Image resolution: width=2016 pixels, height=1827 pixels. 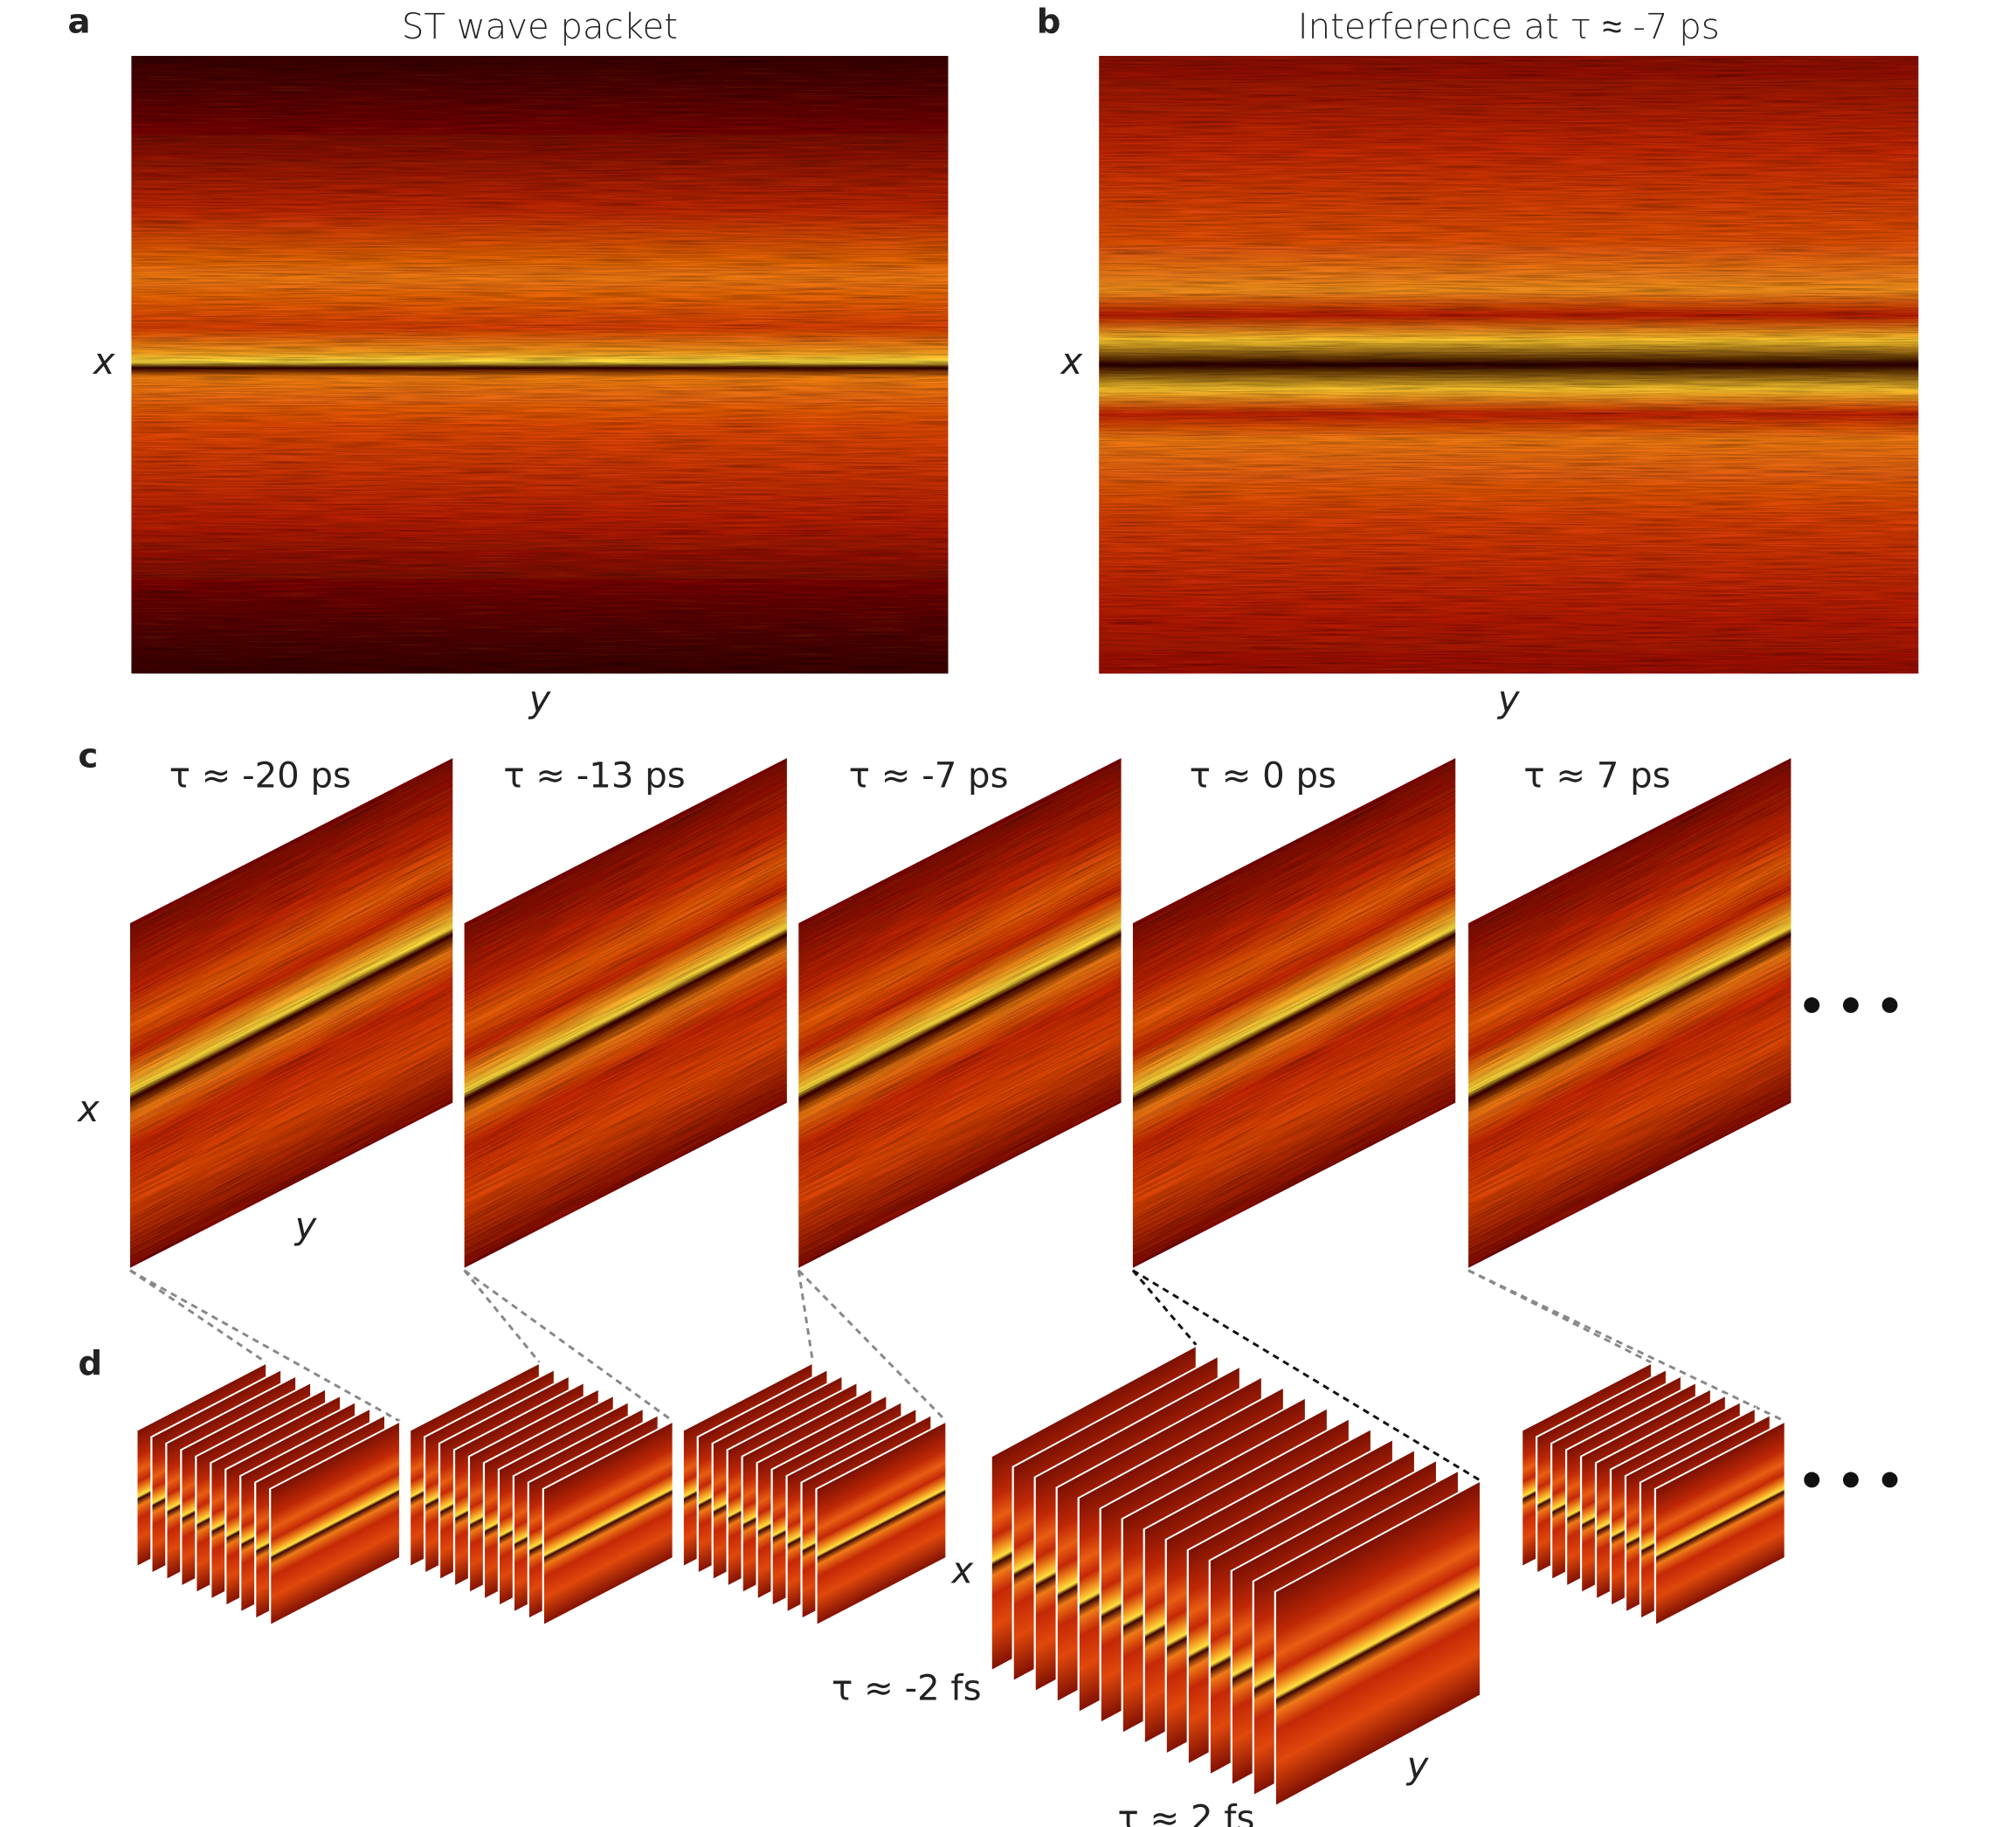 I want to click on panel-label: d, so click(x=90, y=1364).